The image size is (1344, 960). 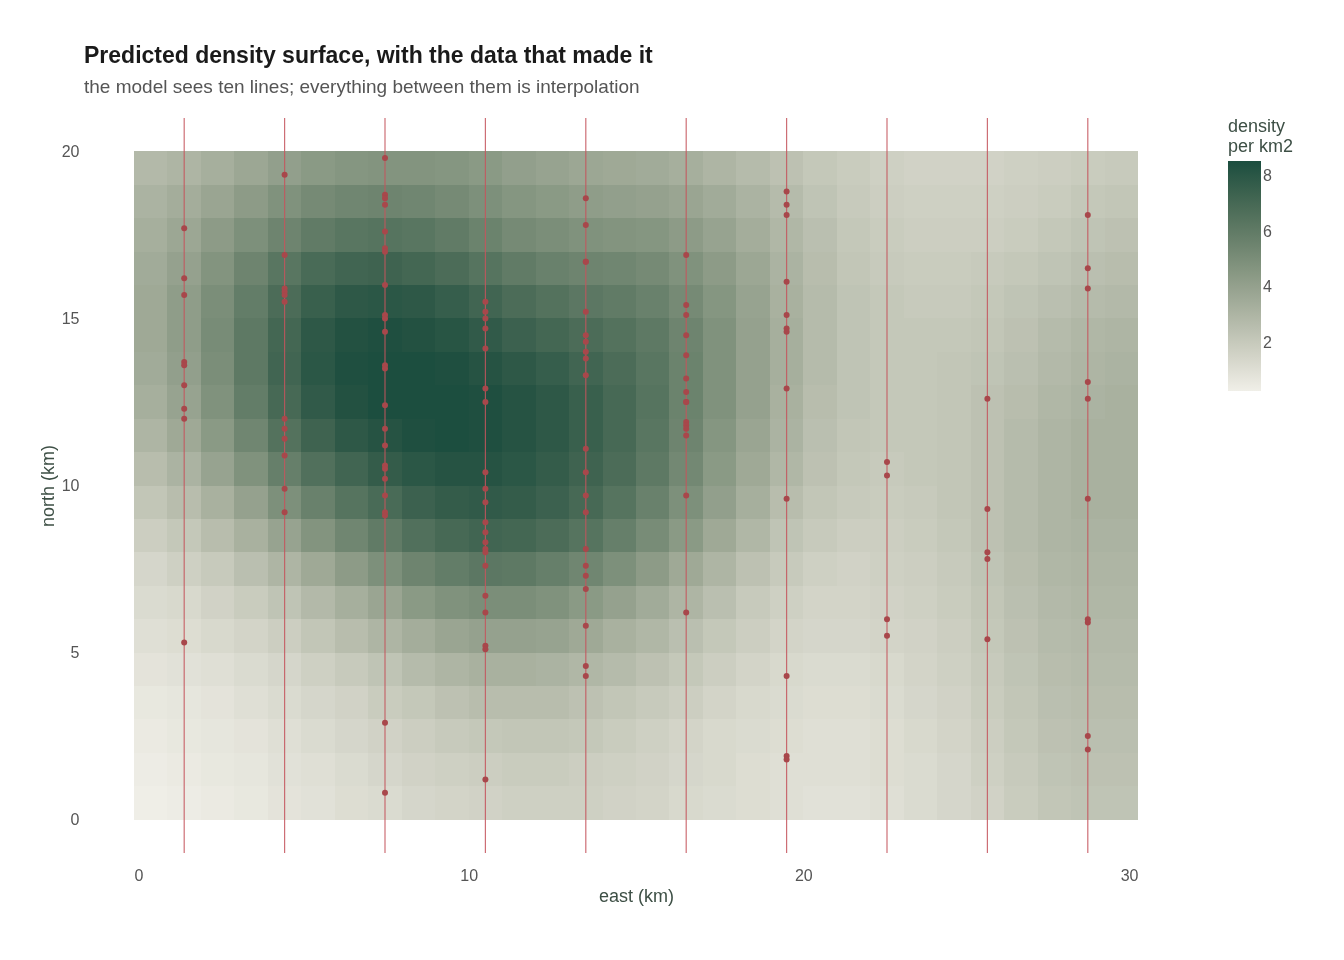 What do you see at coordinates (70, 318) in the screenshot?
I see `y-tick-label: 15` at bounding box center [70, 318].